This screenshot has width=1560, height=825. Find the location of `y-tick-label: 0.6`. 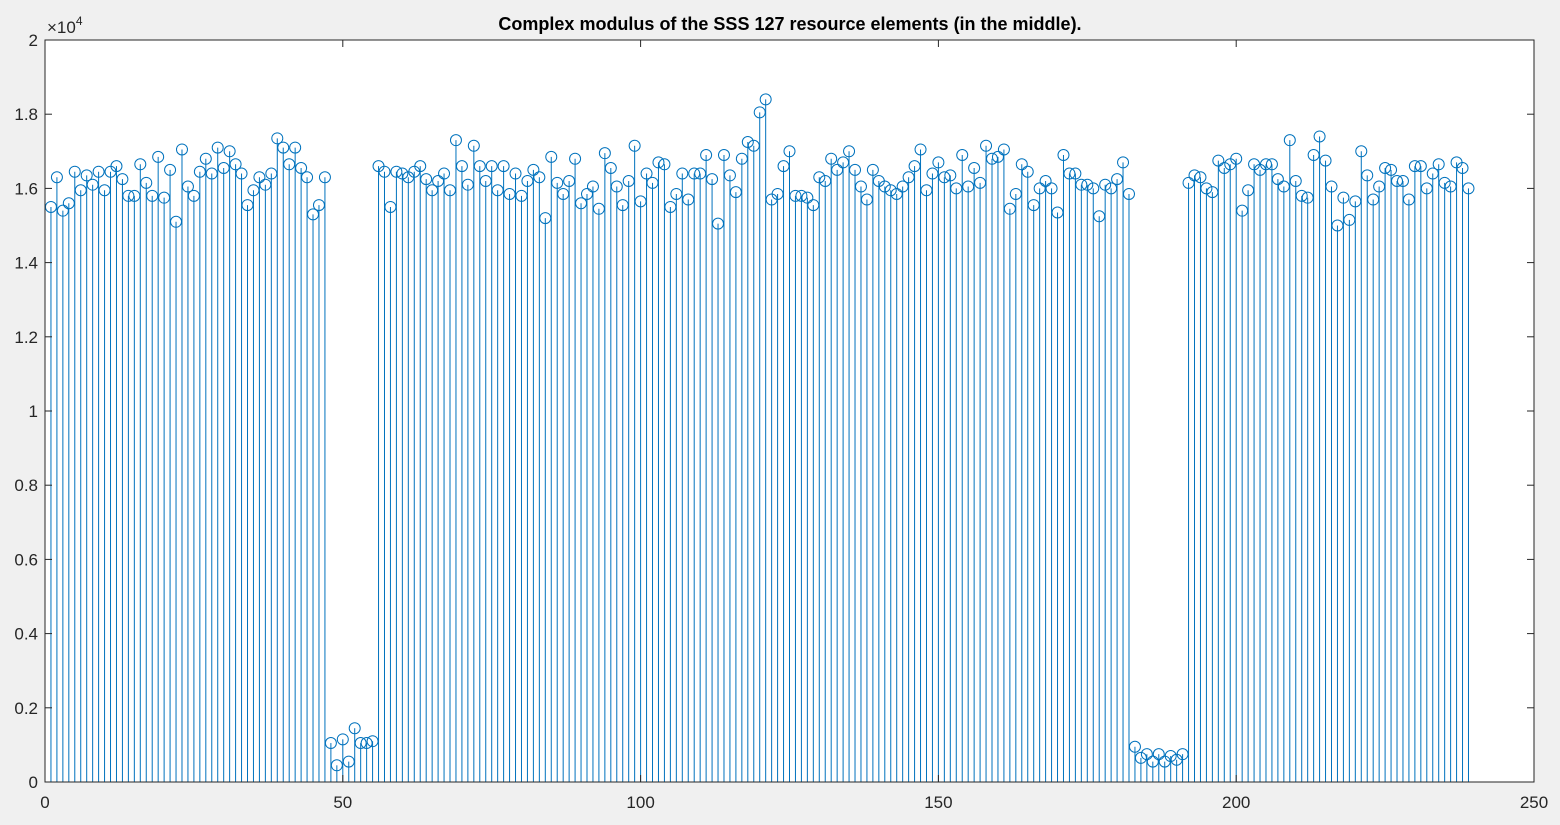

y-tick-label: 0.6 is located at coordinates (26, 559).